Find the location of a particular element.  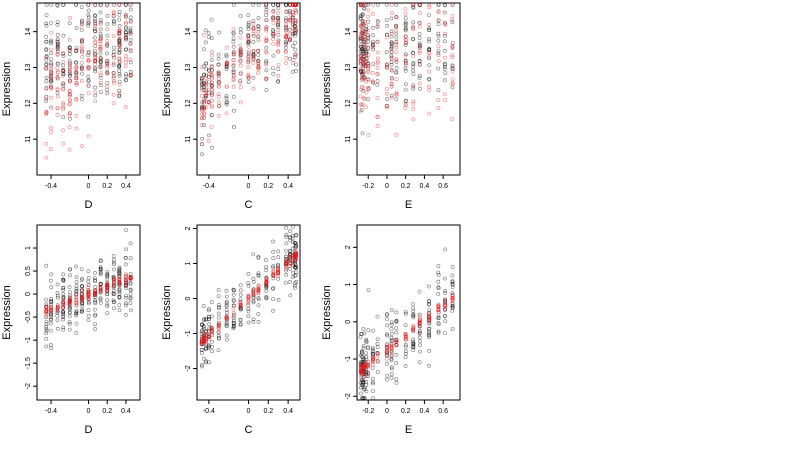

y-tick-label: 2 is located at coordinates (348, 247).